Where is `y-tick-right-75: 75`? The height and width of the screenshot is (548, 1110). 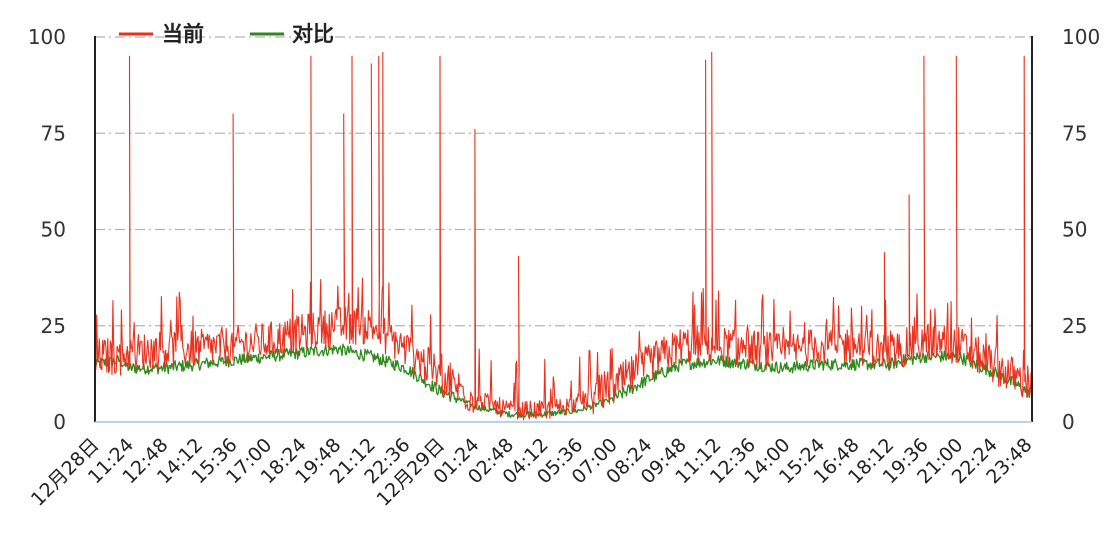
y-tick-right-75: 75 is located at coordinates (1074, 133).